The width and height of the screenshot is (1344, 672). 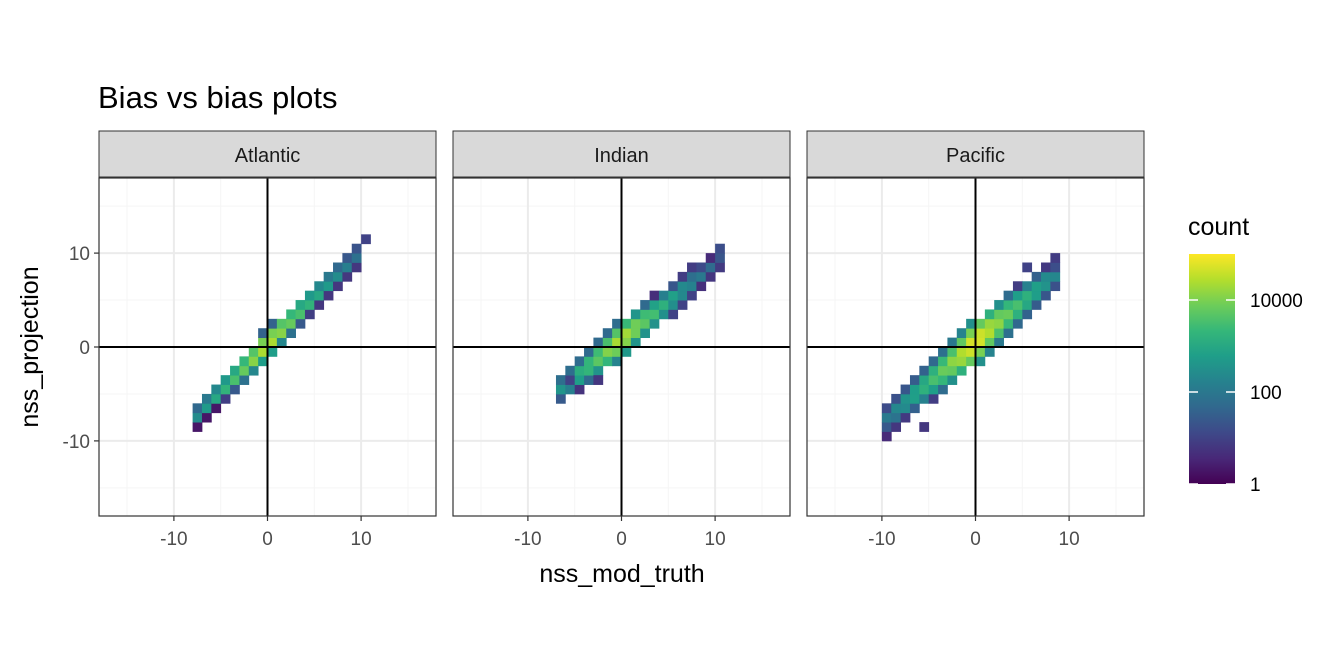 What do you see at coordinates (621, 574) in the screenshot?
I see `x-axis-title: nss_mod_truth` at bounding box center [621, 574].